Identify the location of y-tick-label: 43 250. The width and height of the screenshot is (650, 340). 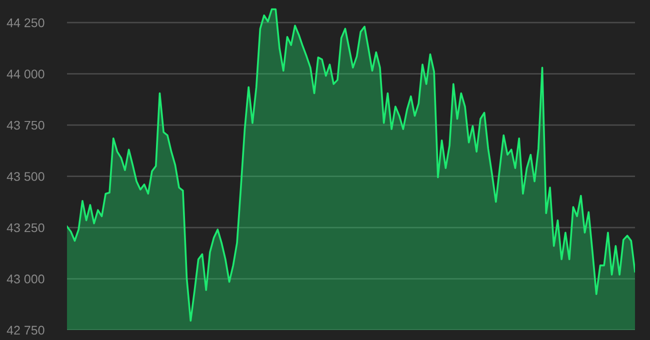
(25, 227).